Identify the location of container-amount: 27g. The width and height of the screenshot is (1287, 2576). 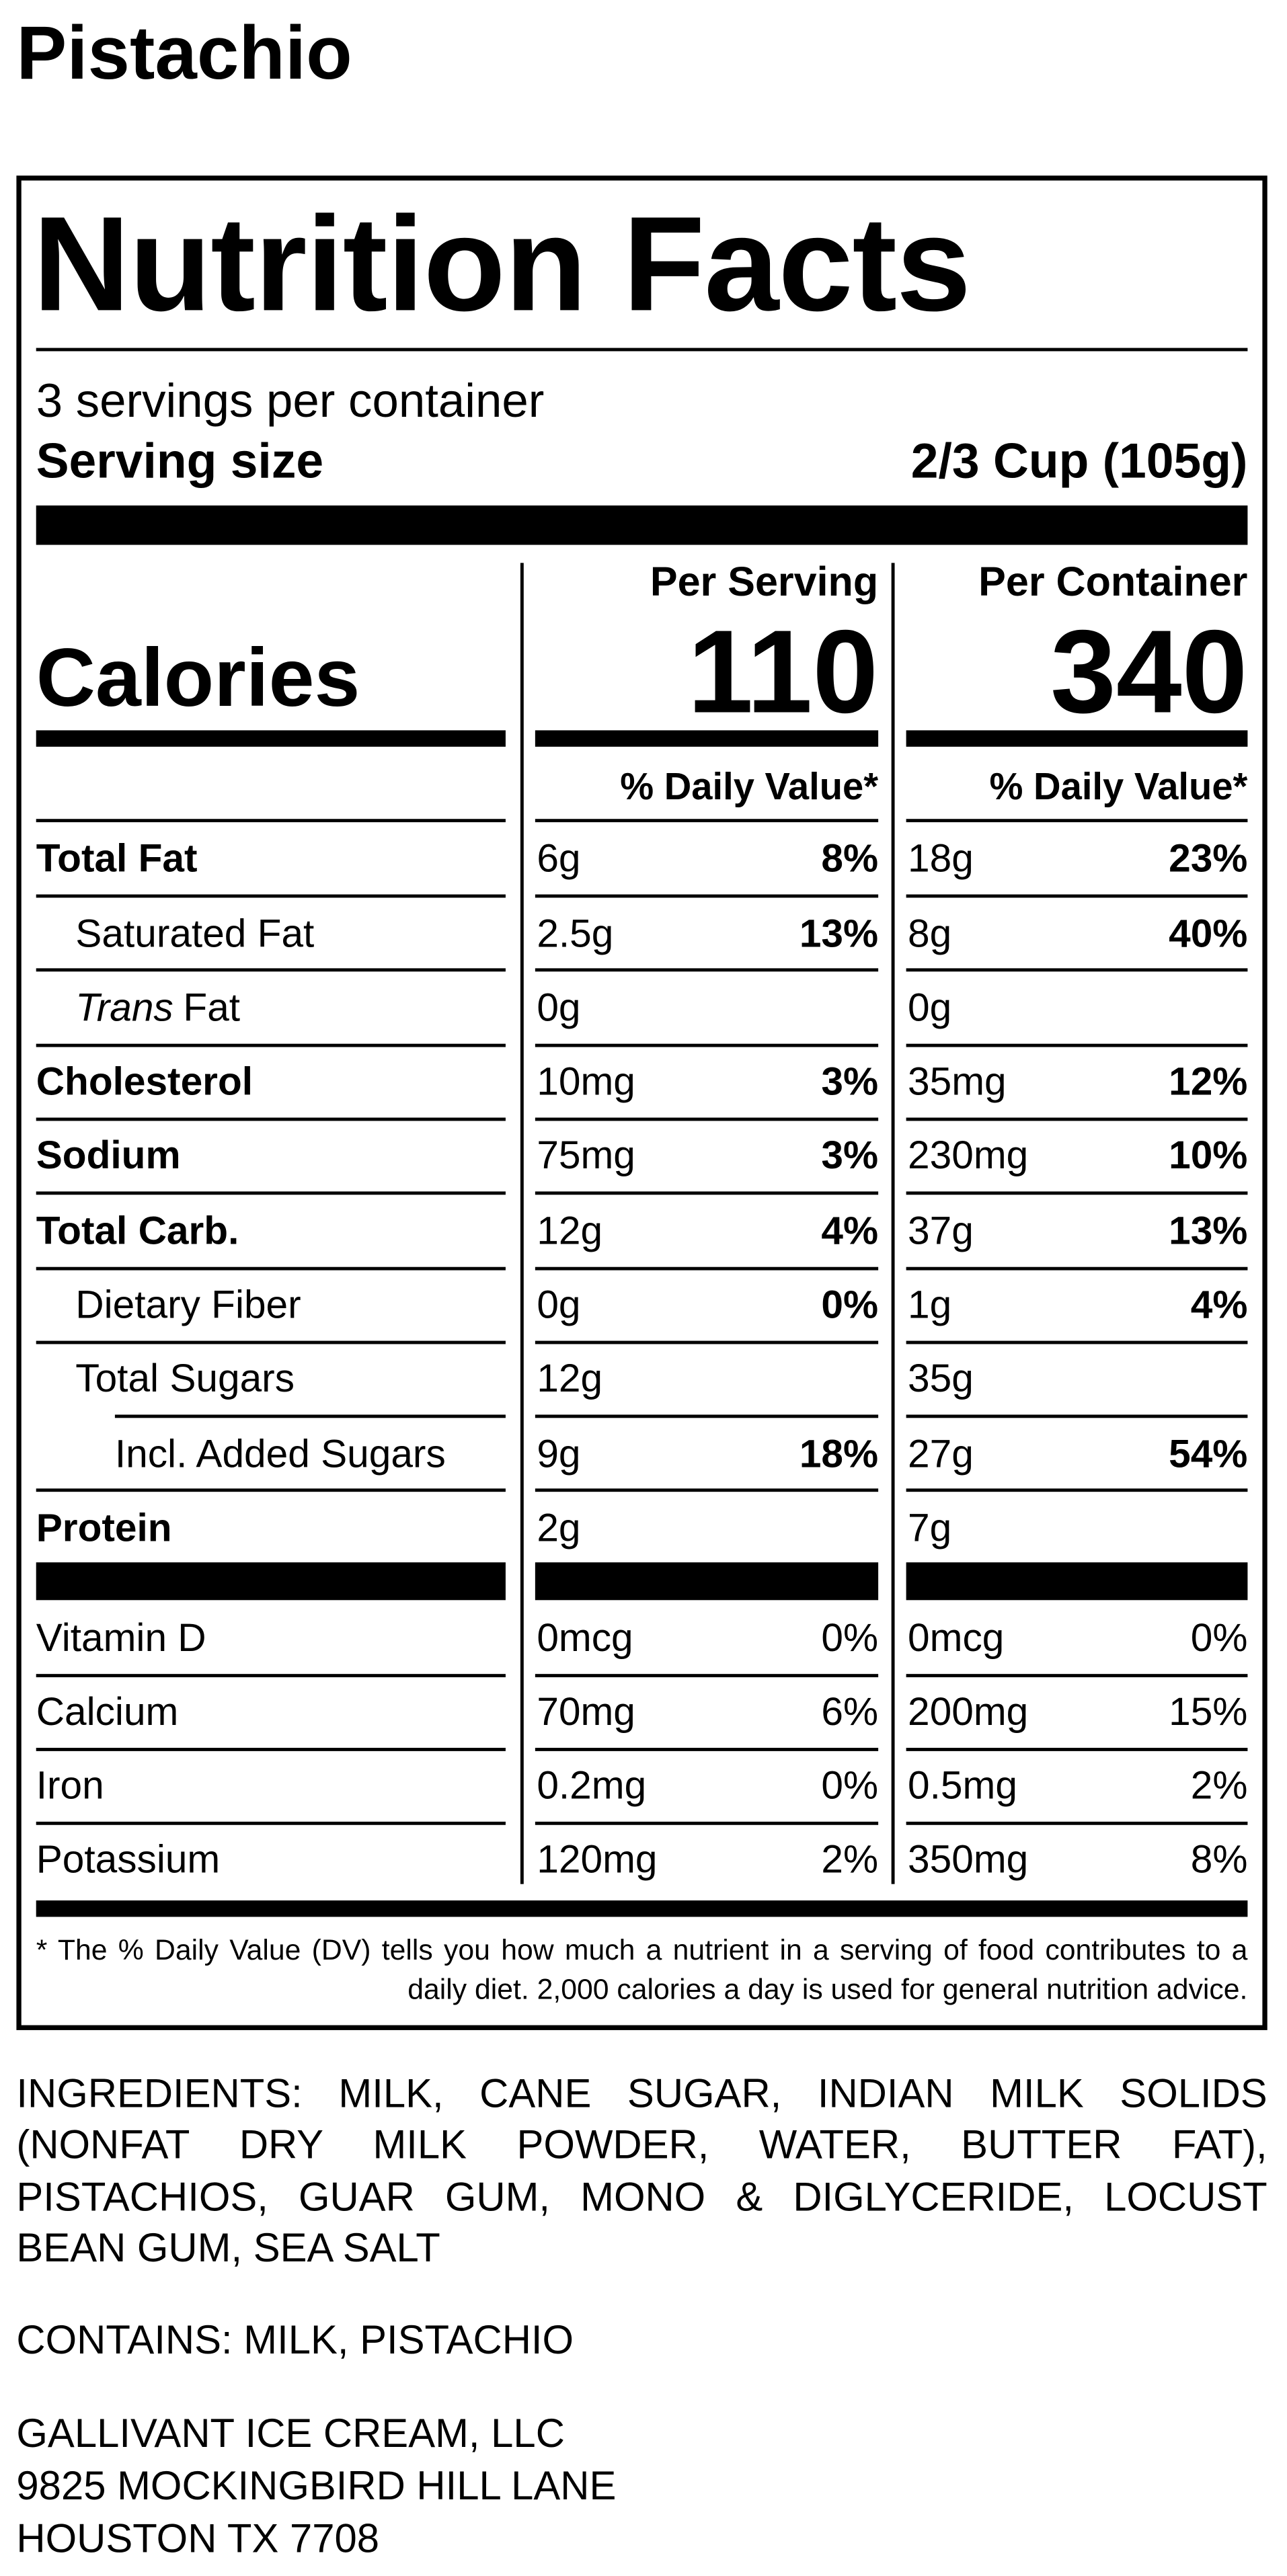
(941, 1454).